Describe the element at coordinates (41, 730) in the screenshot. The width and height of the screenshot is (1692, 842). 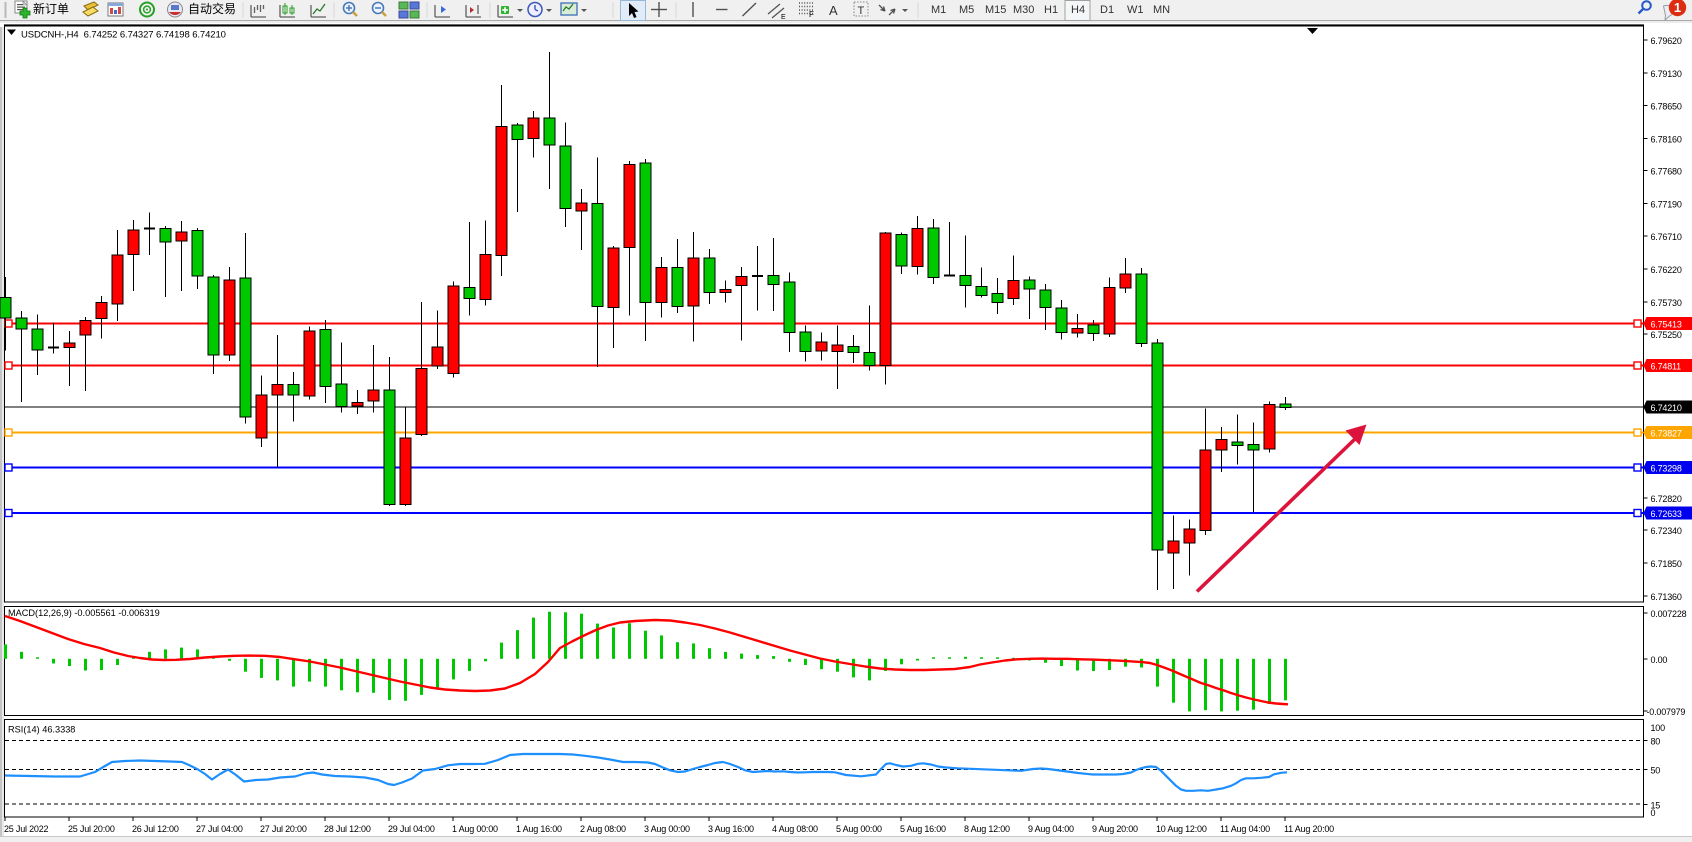
I see `svg-text: RSI(14) 46.3338` at that location.